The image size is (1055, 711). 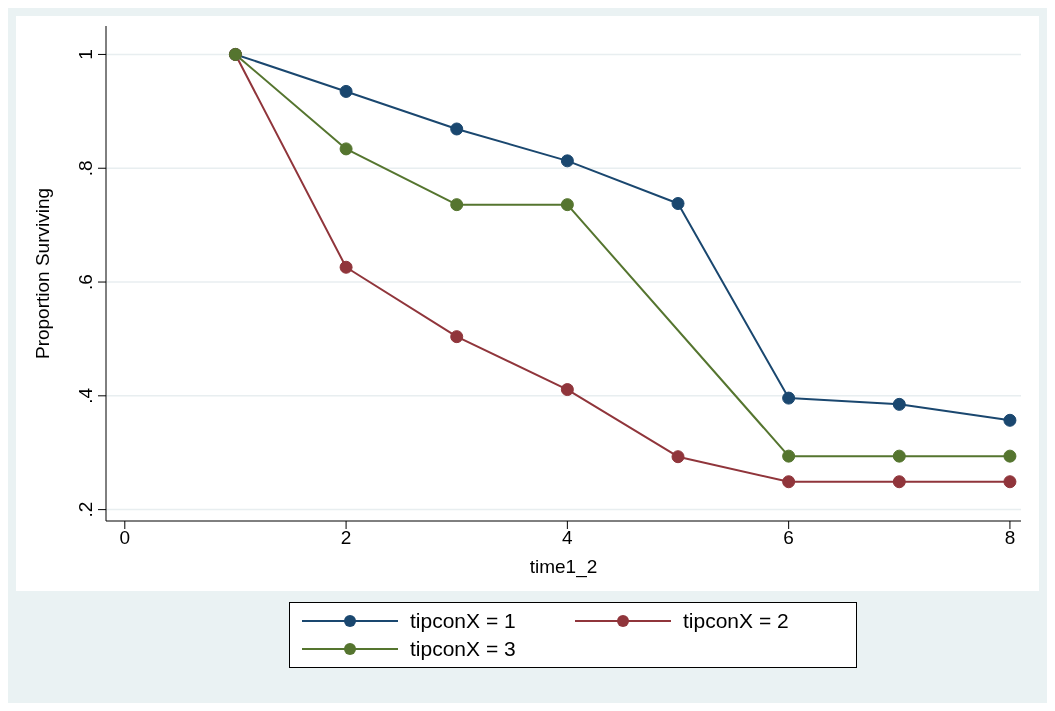 I want to click on legend-label: tipconX = 2, so click(x=736, y=621).